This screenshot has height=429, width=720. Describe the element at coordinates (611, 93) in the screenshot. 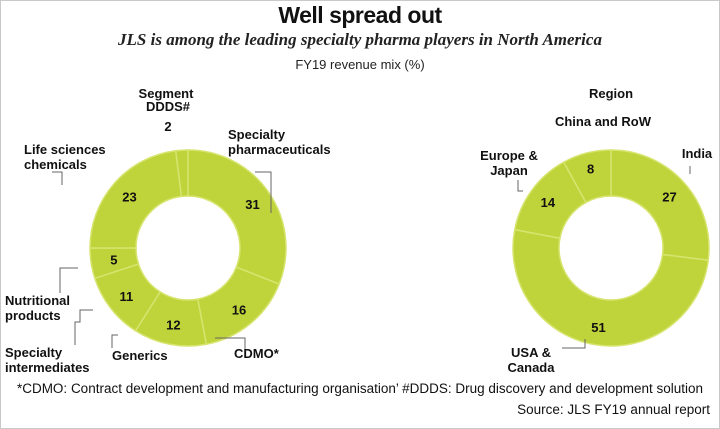

I see `chart-heading-region: Region` at that location.